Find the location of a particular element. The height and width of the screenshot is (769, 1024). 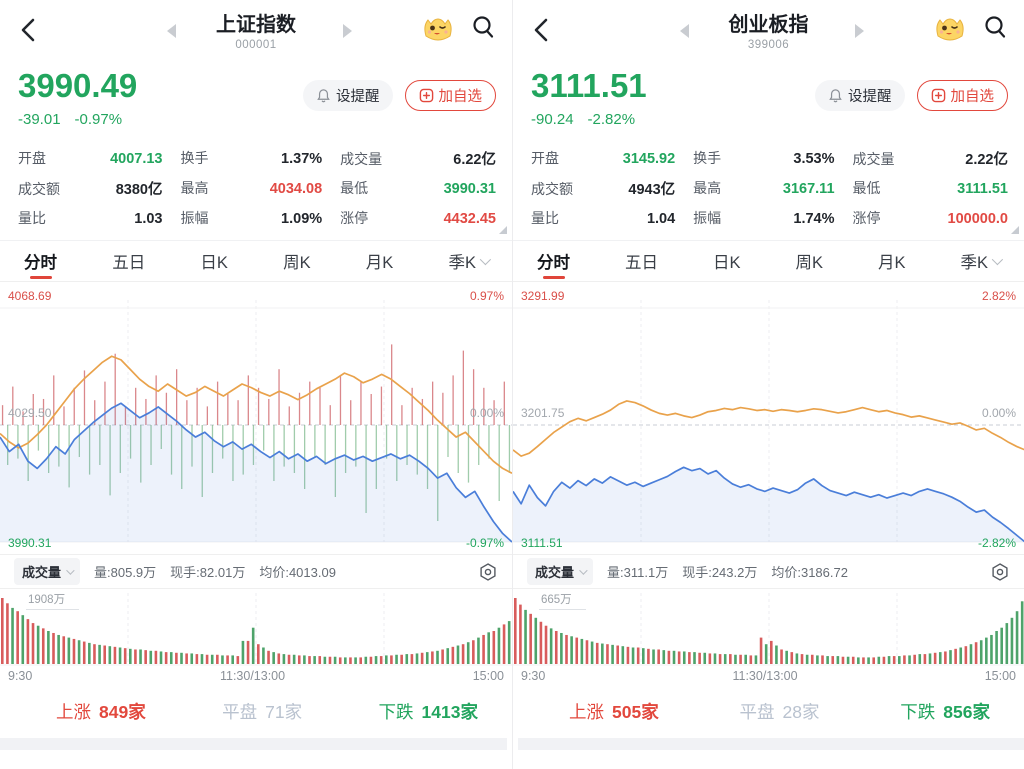

volume-chart-svg is located at coordinates (768, 629).